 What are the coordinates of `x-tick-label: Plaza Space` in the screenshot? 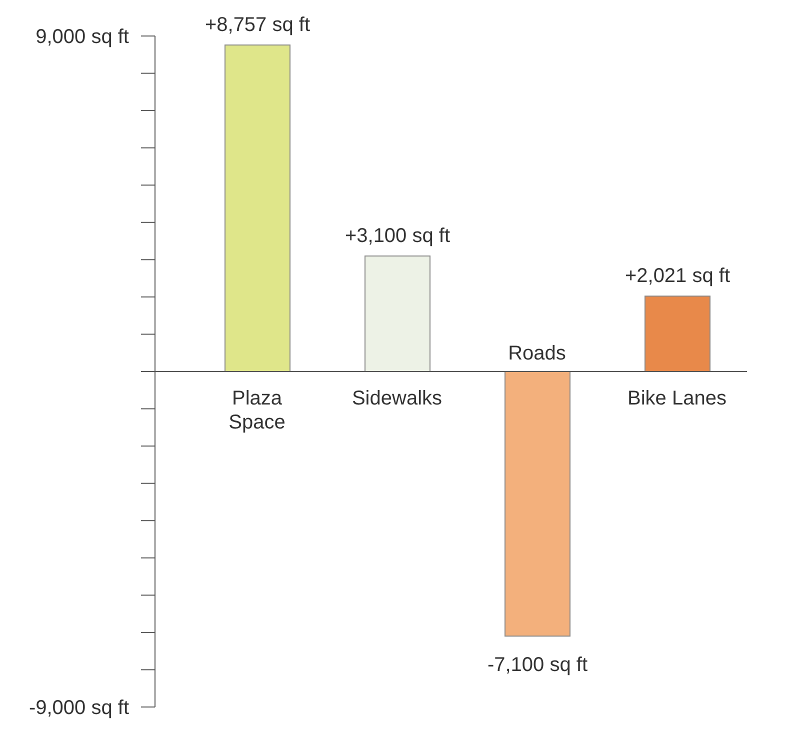 It's located at (257, 411).